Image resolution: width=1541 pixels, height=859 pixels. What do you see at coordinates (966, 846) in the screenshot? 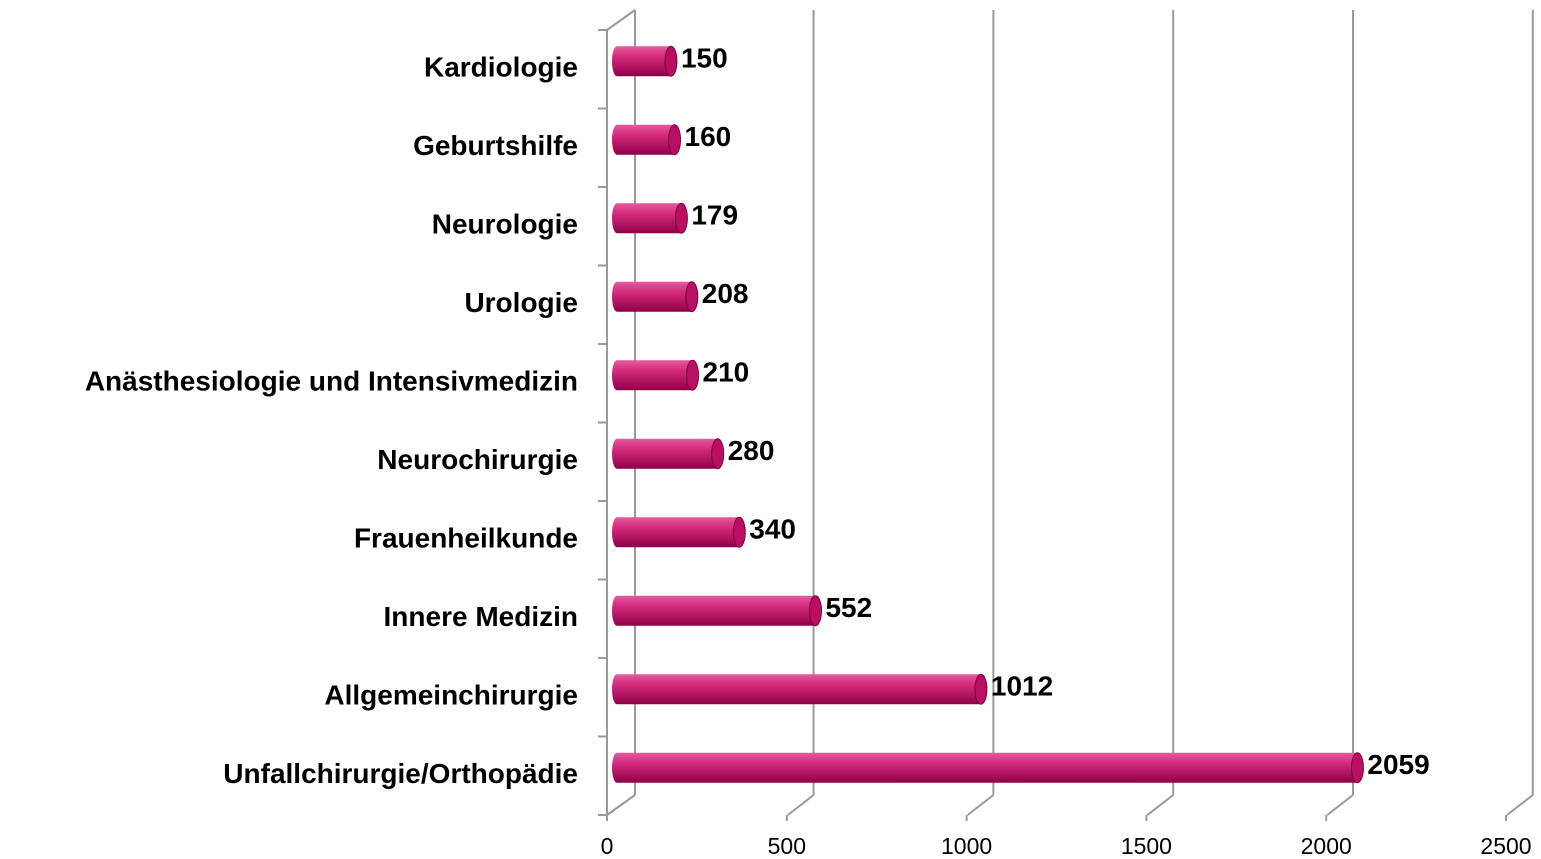
I see `x-tick-label: 1000` at bounding box center [966, 846].